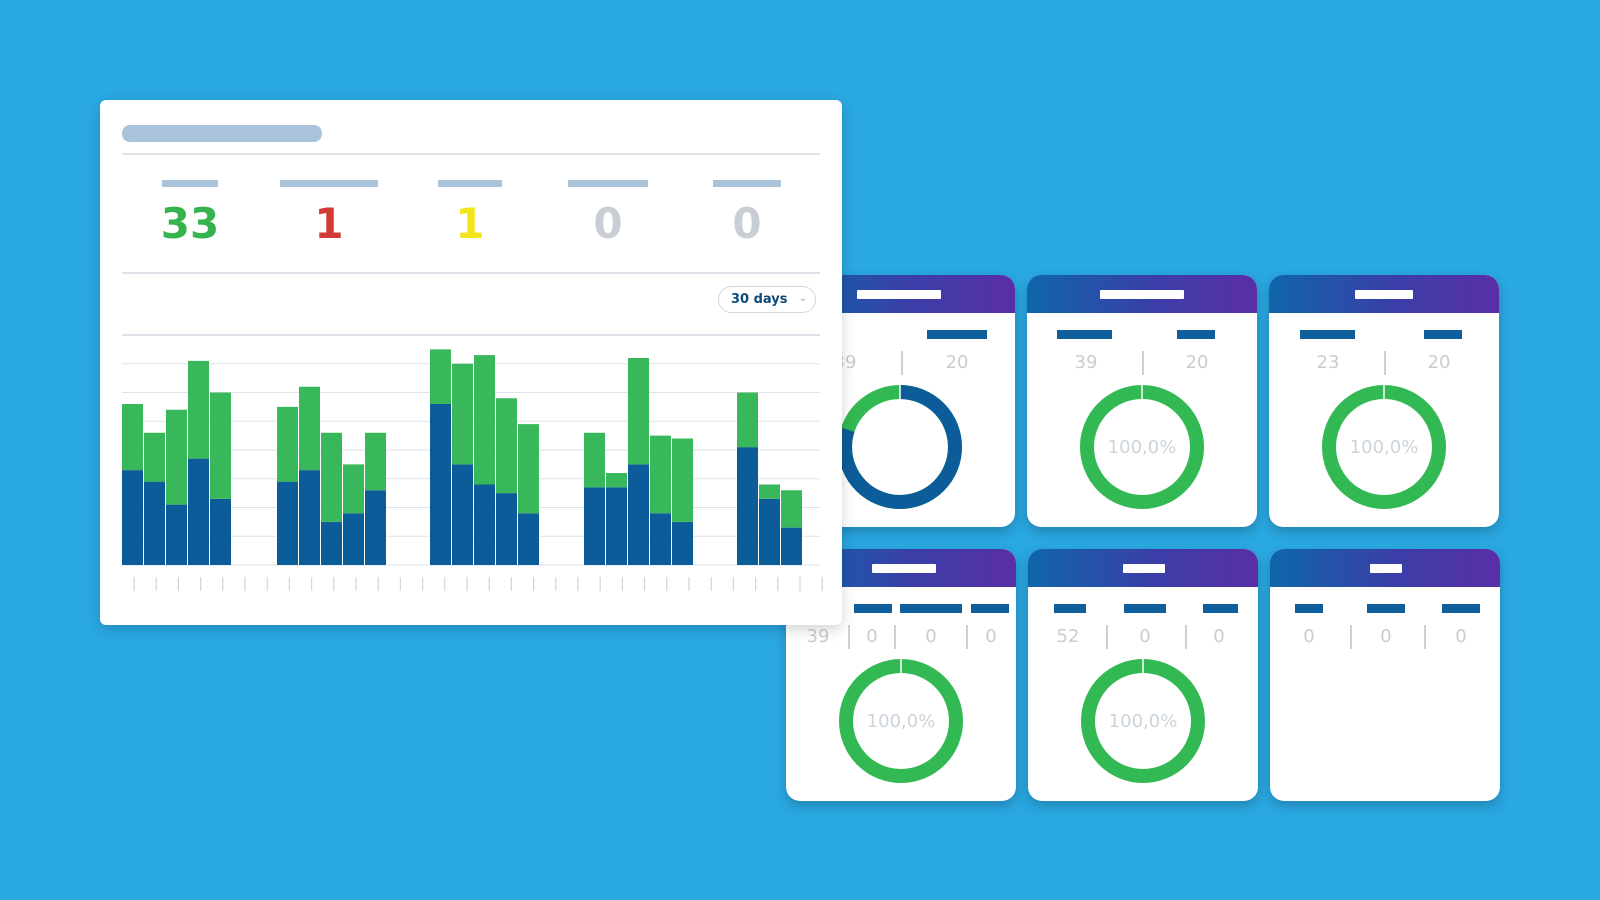  What do you see at coordinates (759, 299) in the screenshot?
I see `date-range-value: 30 days` at bounding box center [759, 299].